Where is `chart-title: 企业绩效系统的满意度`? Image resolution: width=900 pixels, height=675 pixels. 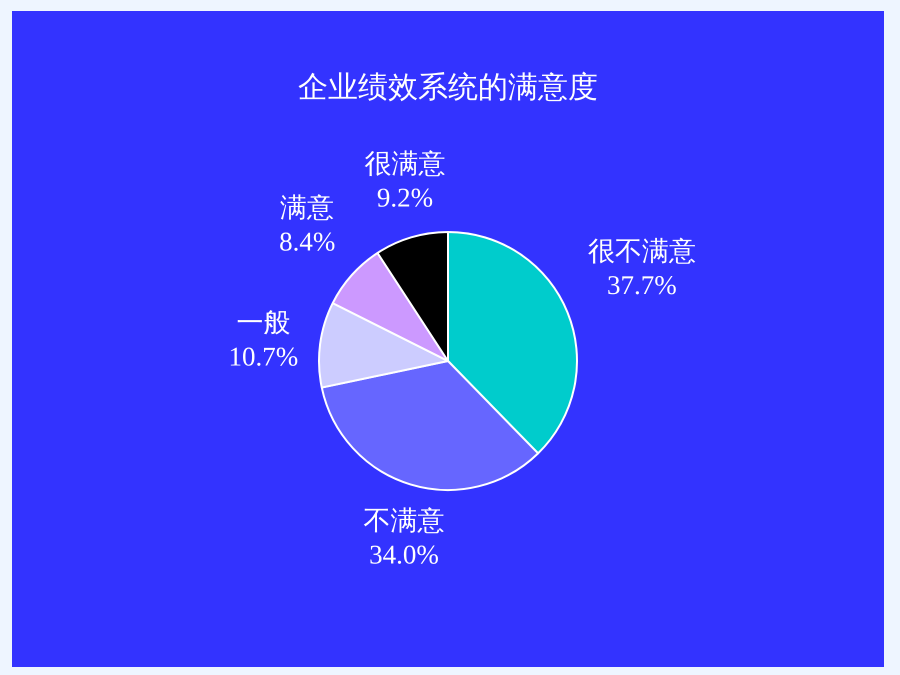
chart-title: 企业绩效系统的满意度 is located at coordinates (448, 87).